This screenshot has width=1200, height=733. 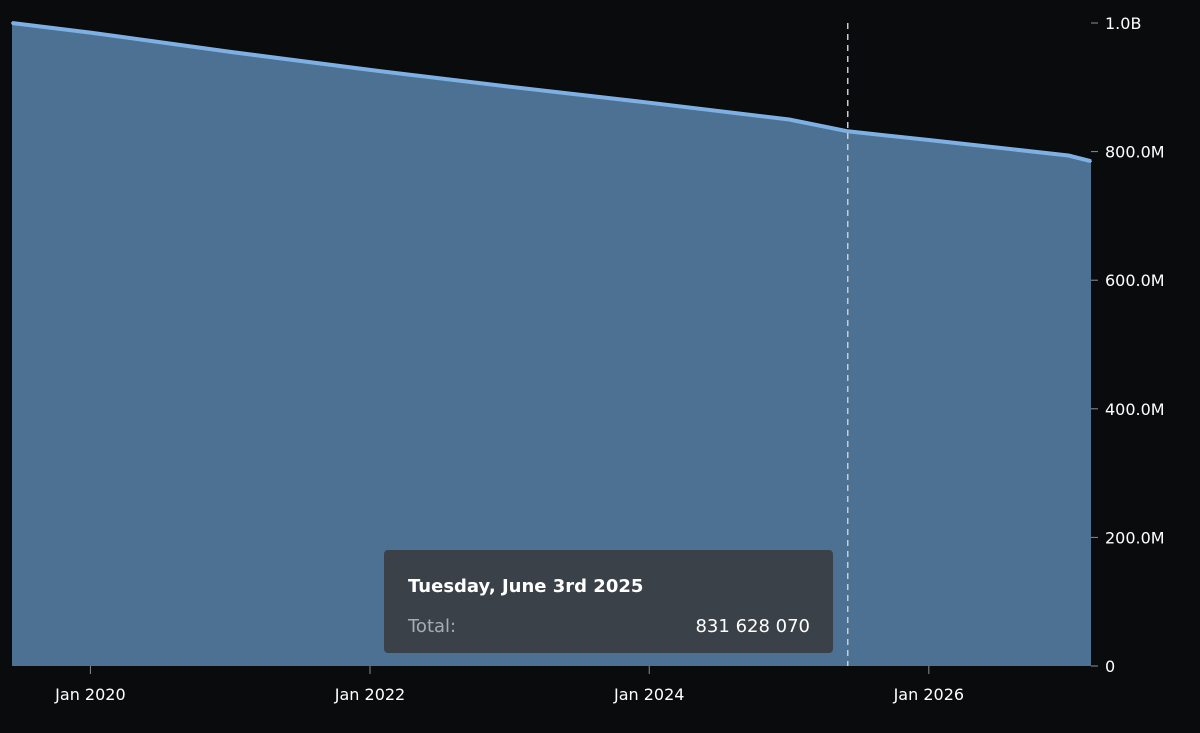 What do you see at coordinates (1110, 666) in the screenshot?
I see `y-tick-label: 0` at bounding box center [1110, 666].